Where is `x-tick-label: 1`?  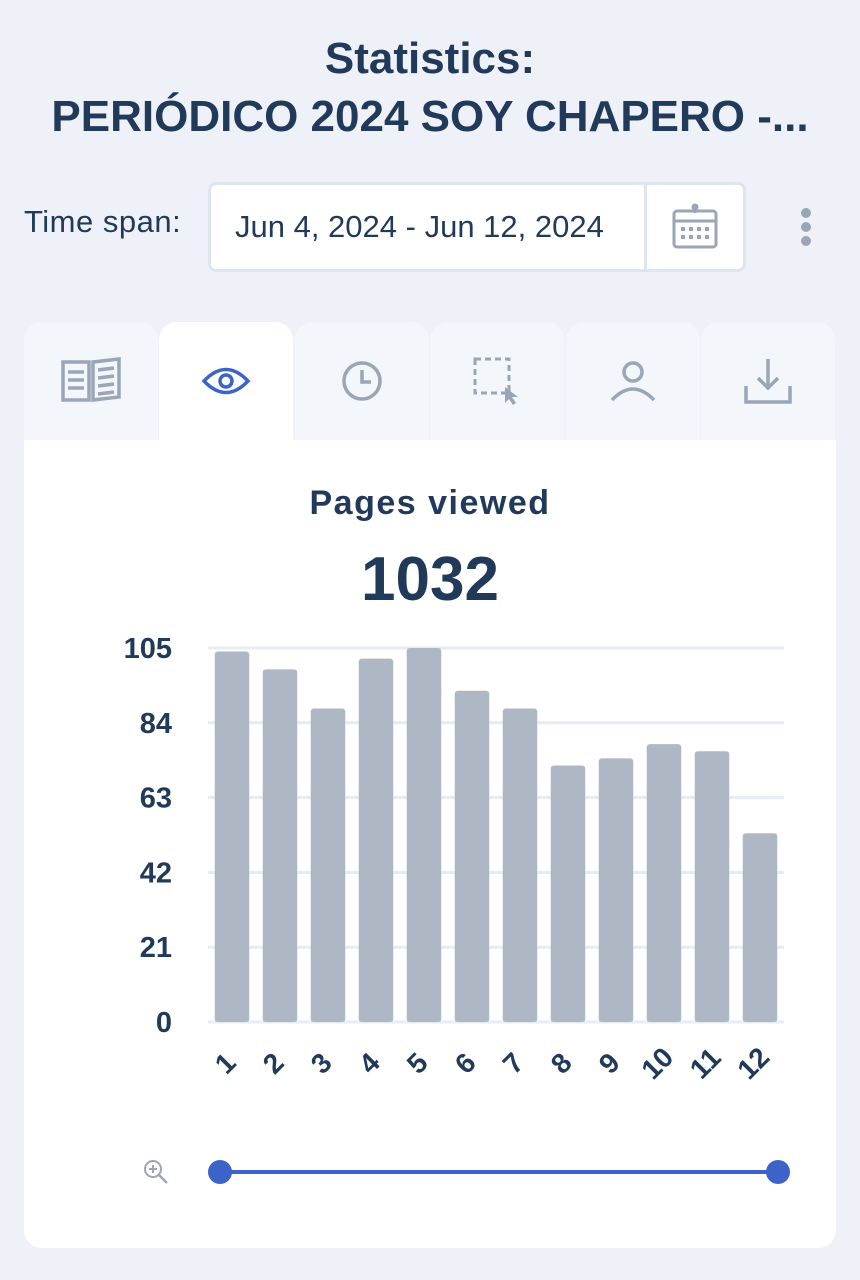 x-tick-label: 1 is located at coordinates (225, 1063).